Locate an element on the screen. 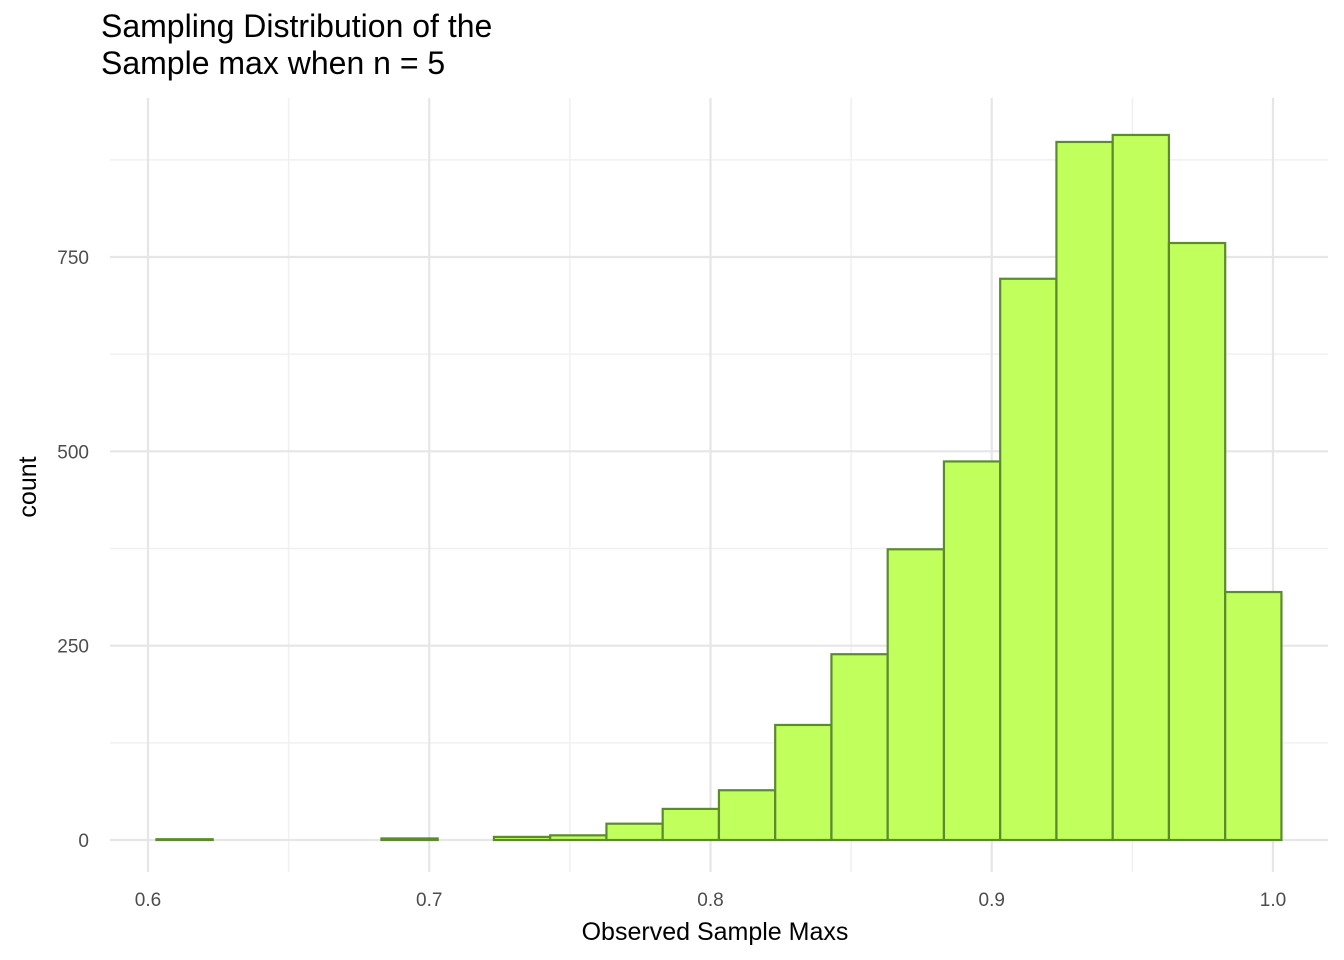 The height and width of the screenshot is (960, 1344). y-tick-label: 250 is located at coordinates (73, 647).